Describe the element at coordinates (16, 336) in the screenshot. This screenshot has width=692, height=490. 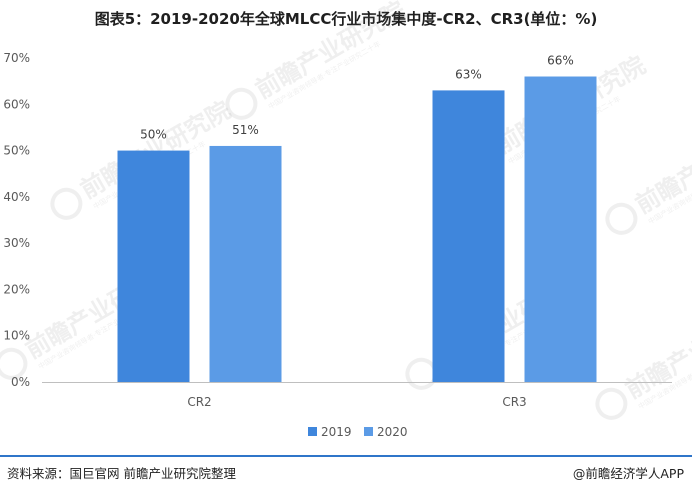
I see `y-tick-label: 10%` at that location.